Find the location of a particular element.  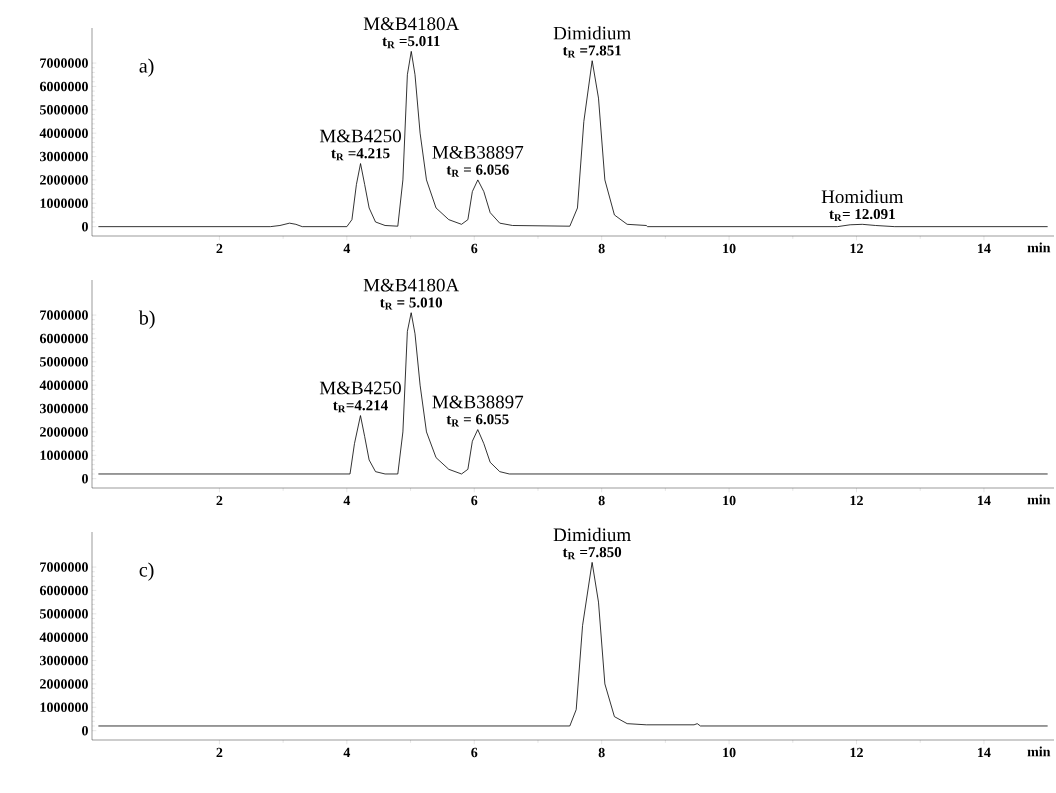

annotation: t$_{R}$= 12.091 is located at coordinates (862, 215).